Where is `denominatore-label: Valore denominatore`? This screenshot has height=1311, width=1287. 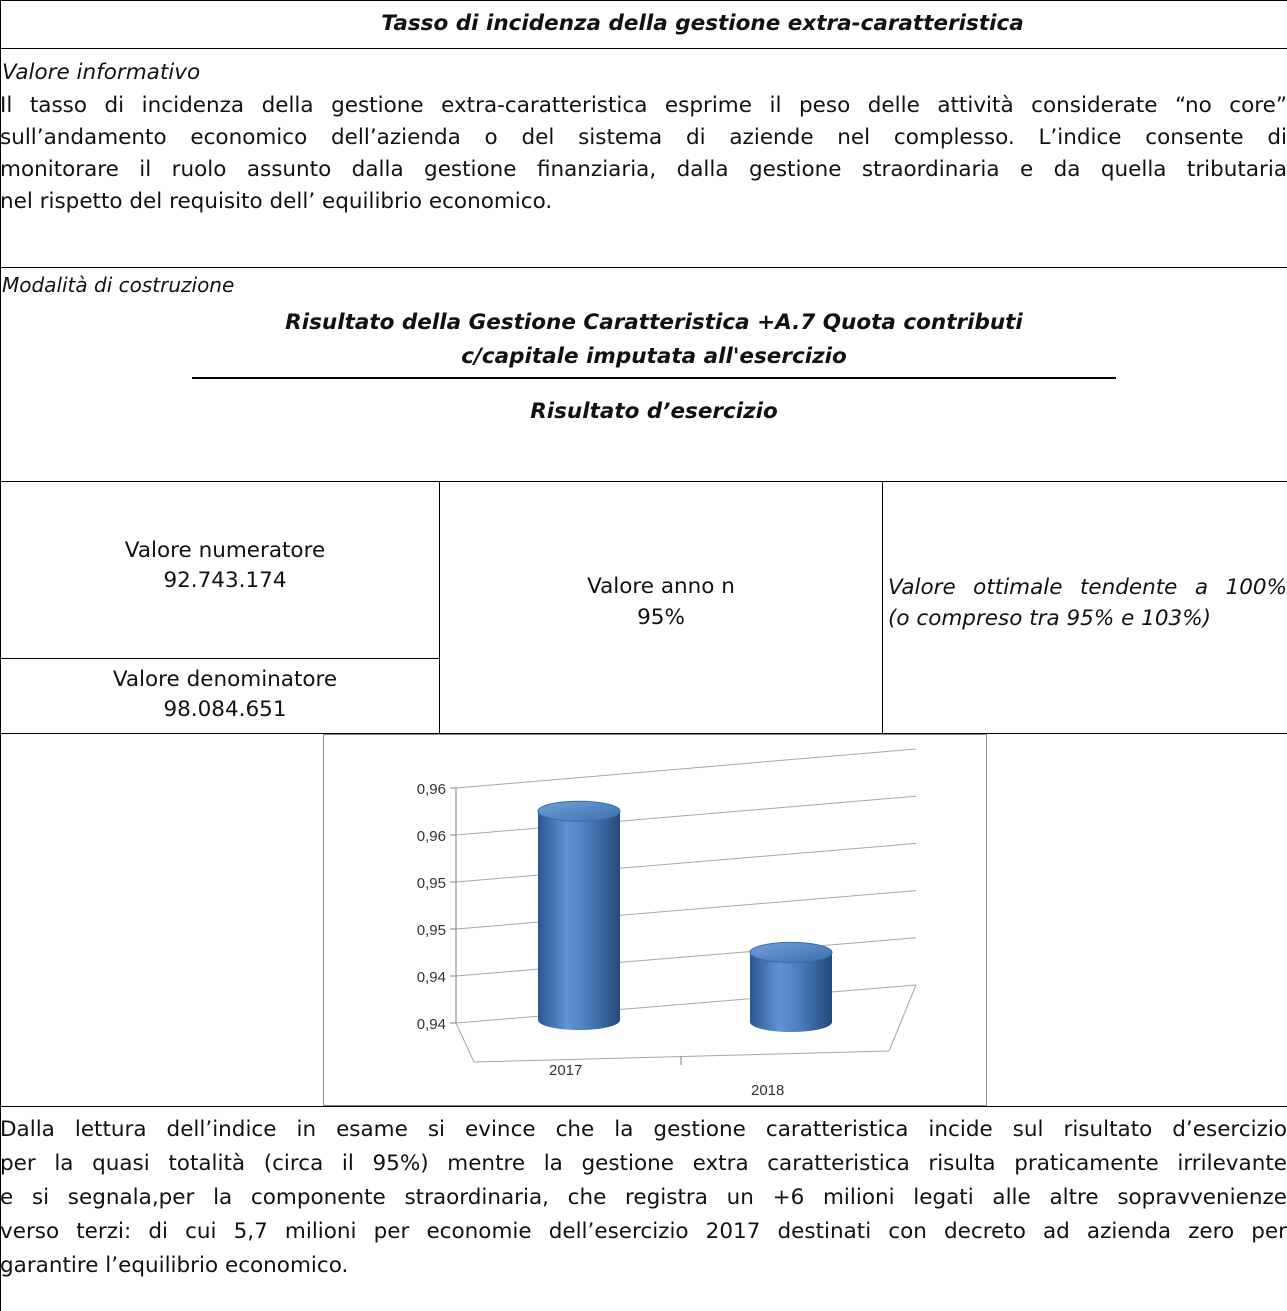 denominatore-label: Valore denominatore is located at coordinates (225, 679).